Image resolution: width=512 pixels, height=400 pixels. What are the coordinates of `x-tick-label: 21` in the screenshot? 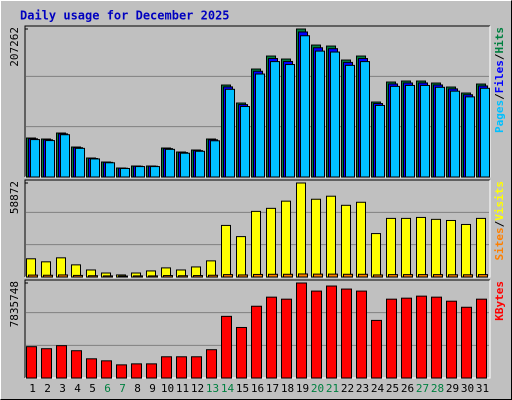 It's located at (332, 388).